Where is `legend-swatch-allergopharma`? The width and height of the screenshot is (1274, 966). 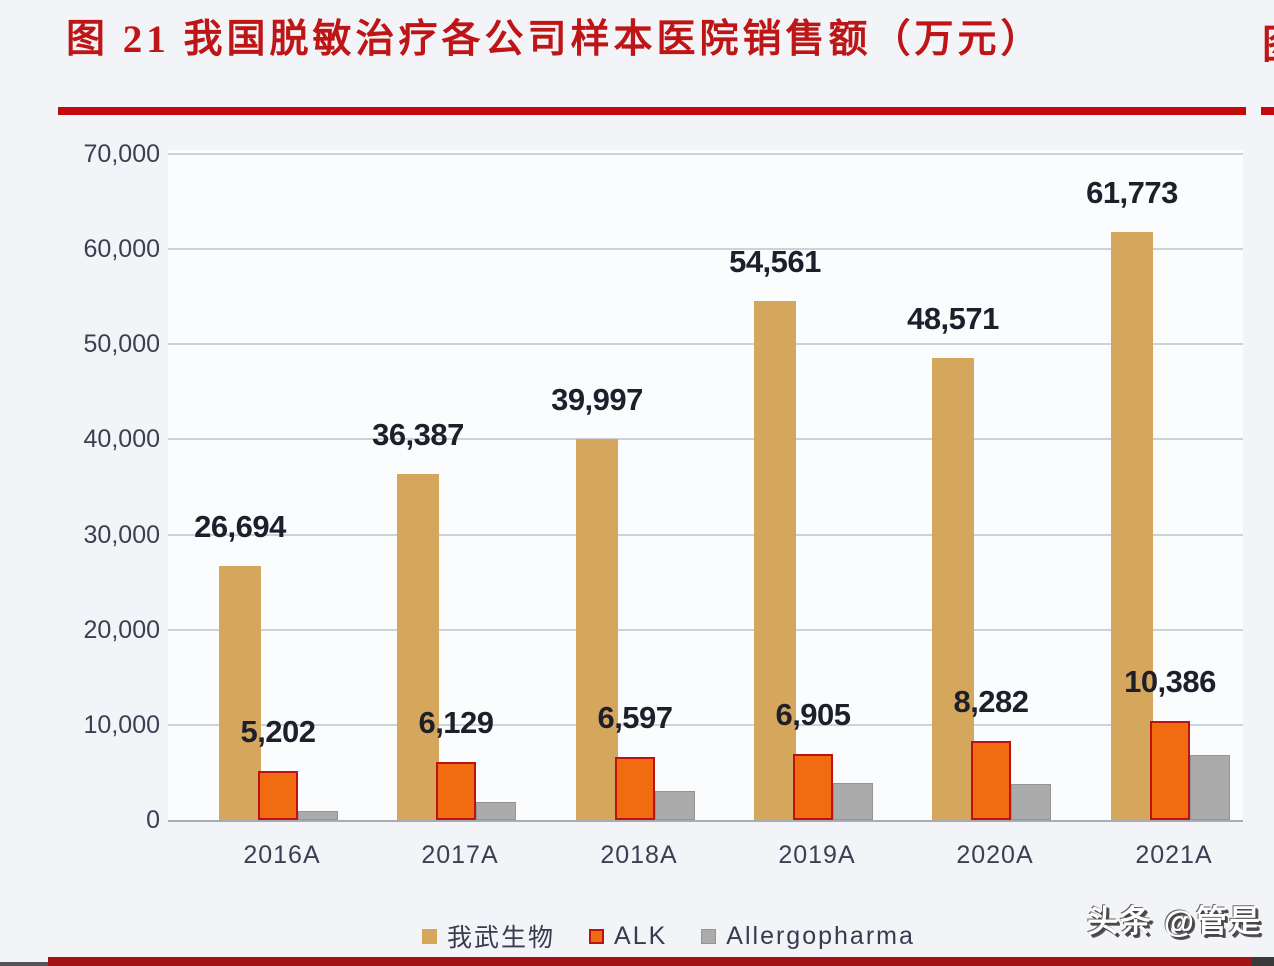 legend-swatch-allergopharma is located at coordinates (709, 936).